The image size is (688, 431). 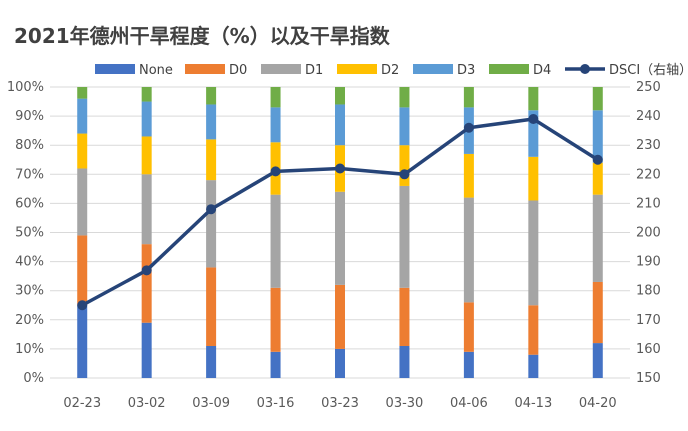 I want to click on x-tick-label: 03-23, so click(x=340, y=403).